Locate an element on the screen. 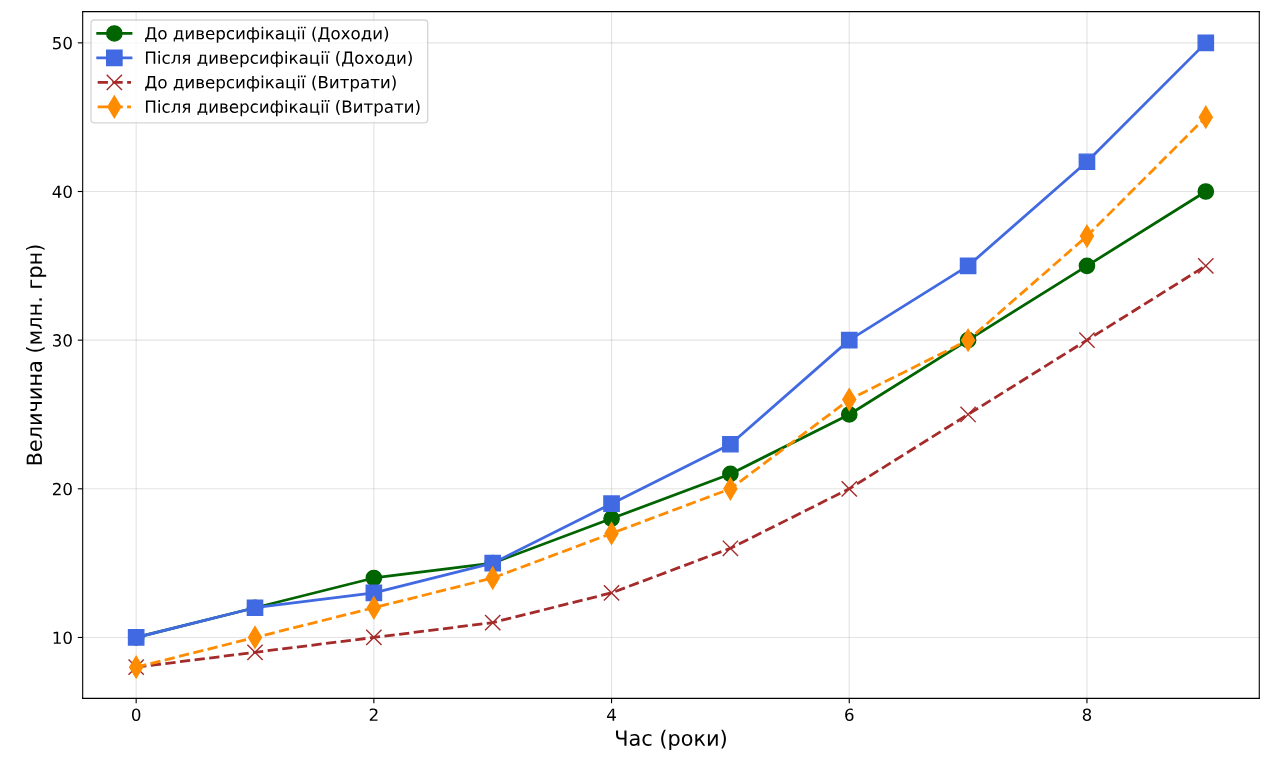 The width and height of the screenshot is (1272, 776). y-tick-label: 50 is located at coordinates (62, 43).